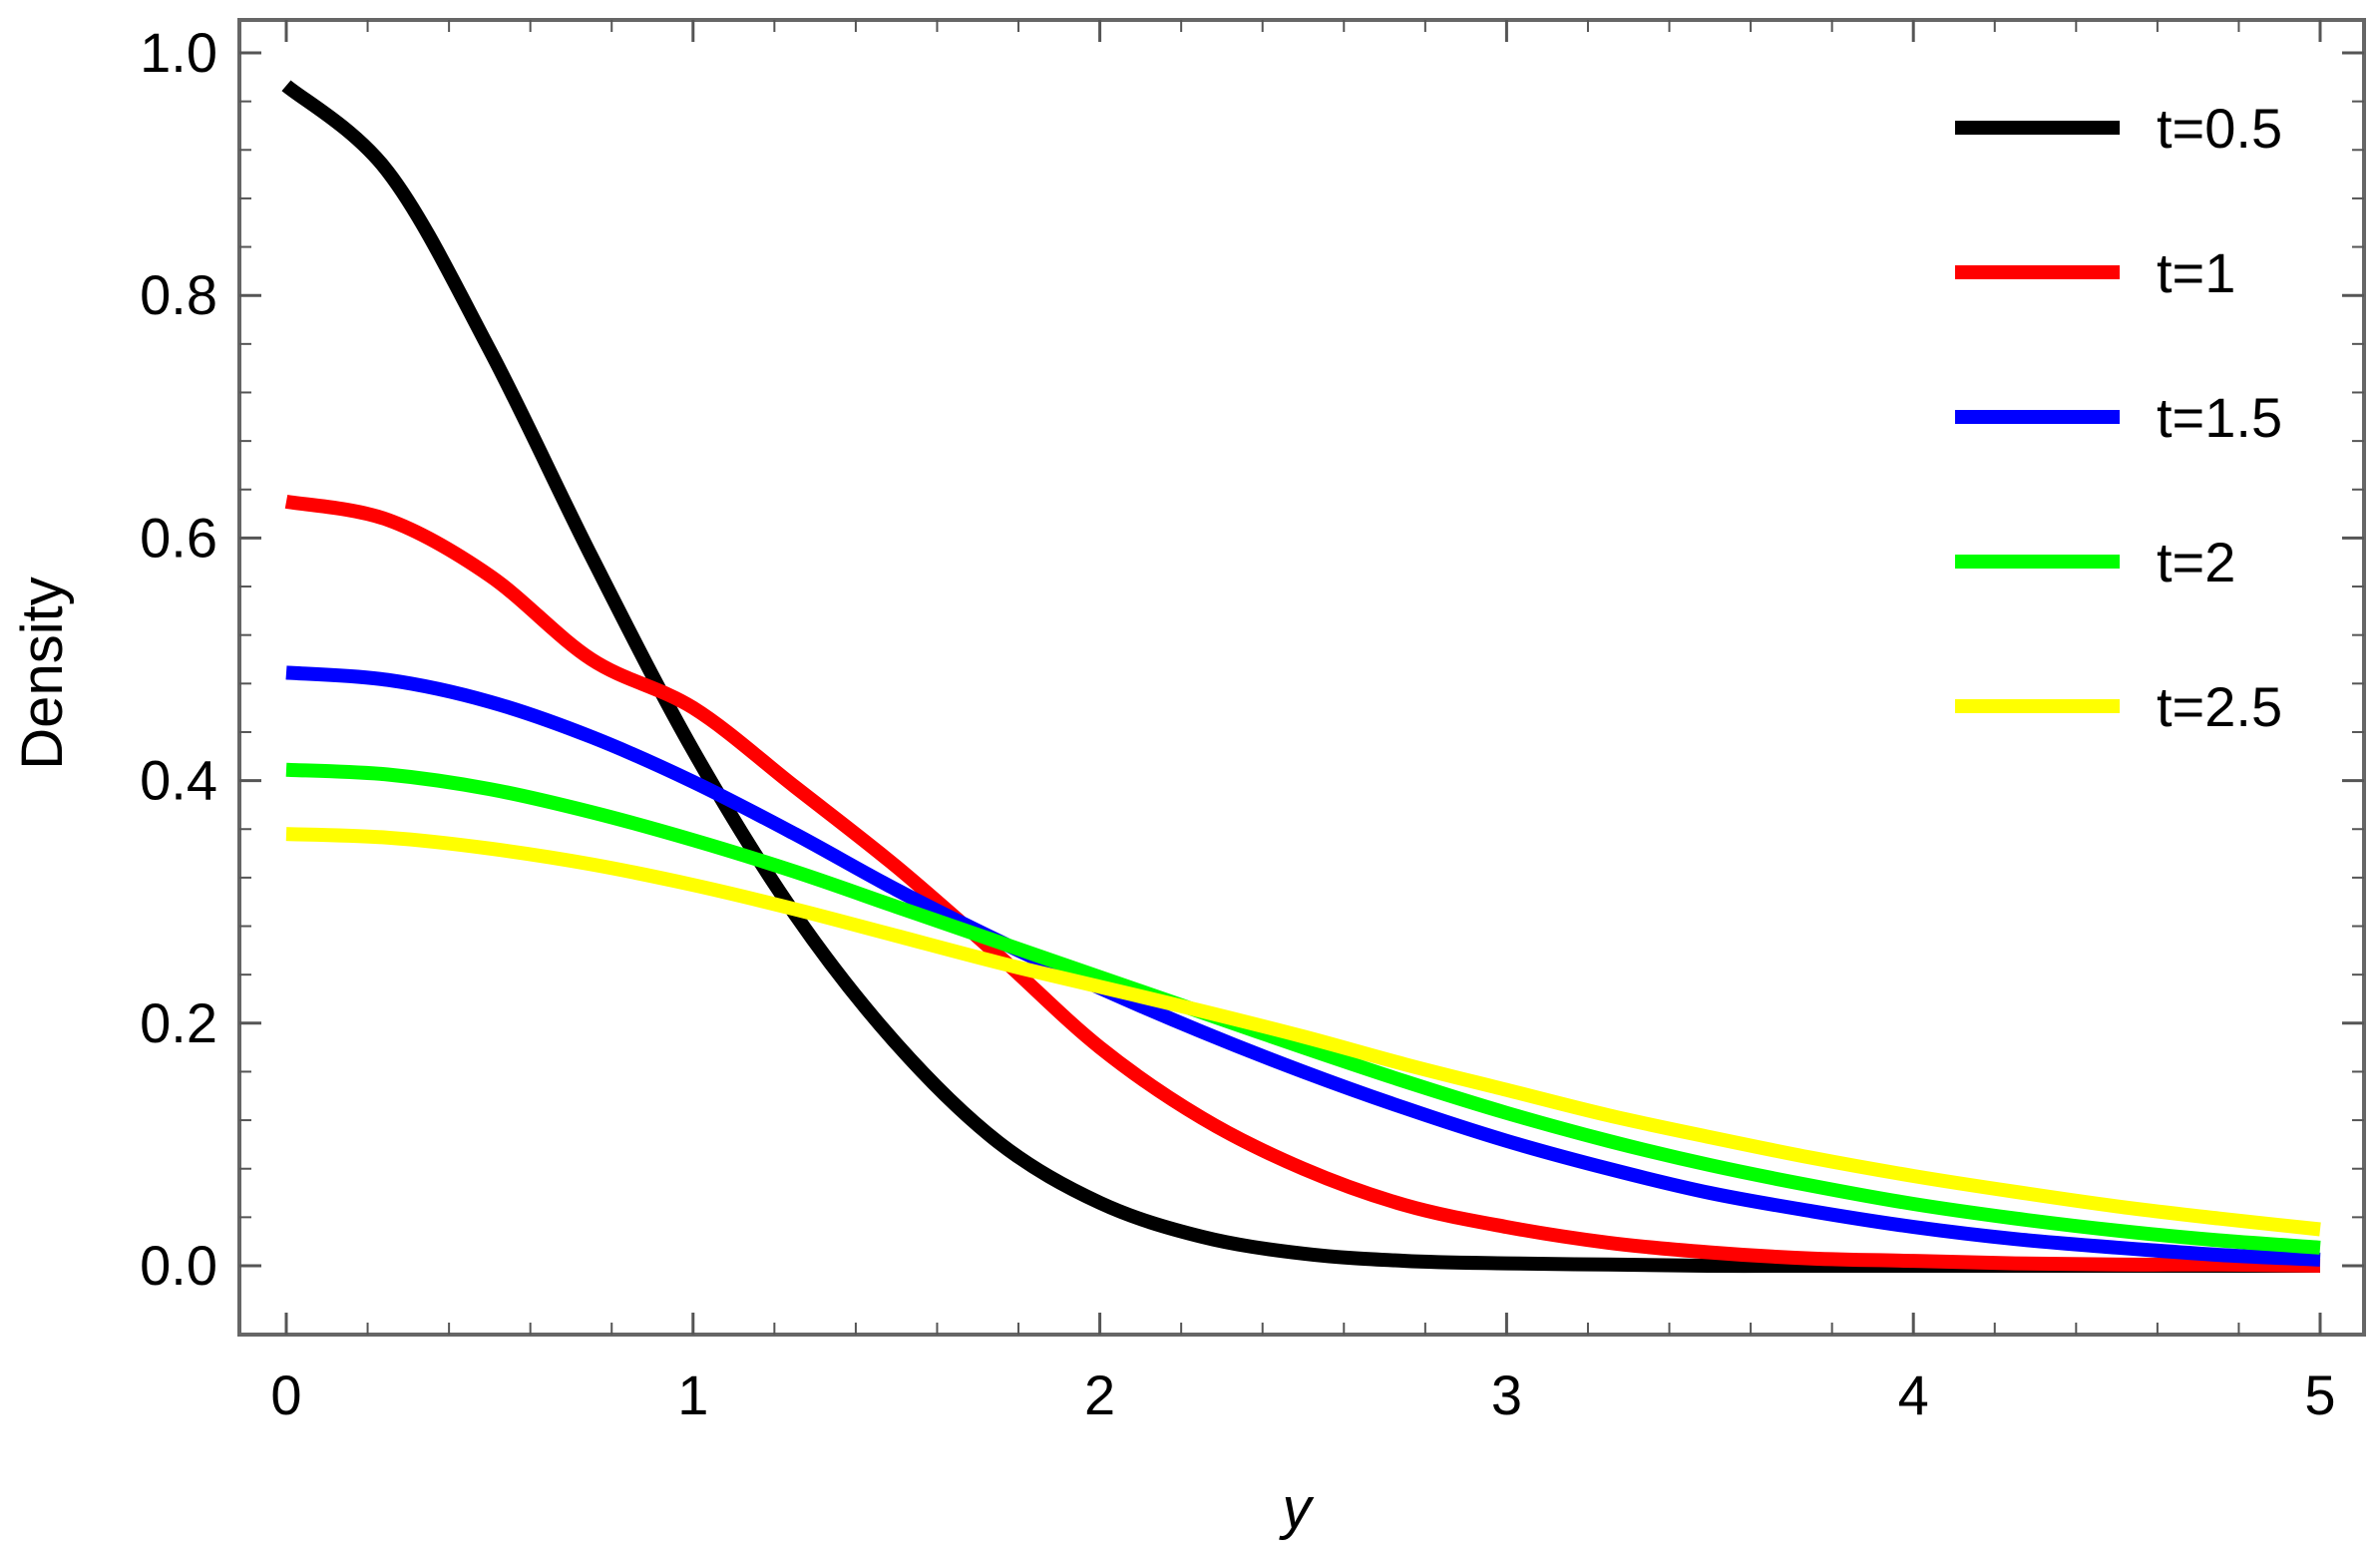 The height and width of the screenshot is (1556, 2380). I want to click on x-tick-label: 1, so click(692, 1394).